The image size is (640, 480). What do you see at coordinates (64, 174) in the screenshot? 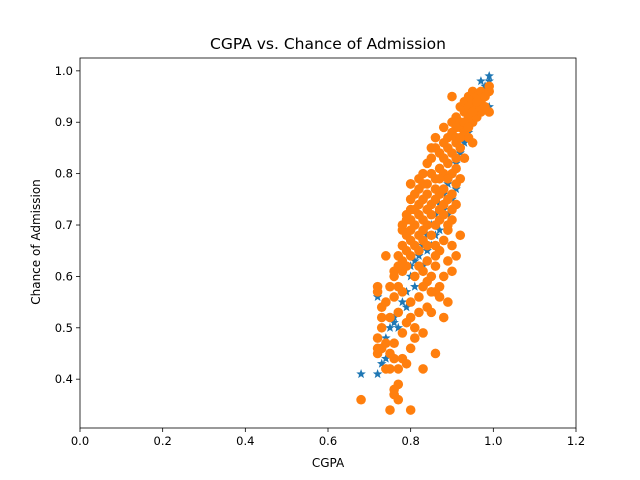
I see `y-tick-label: 0.8` at bounding box center [64, 174].